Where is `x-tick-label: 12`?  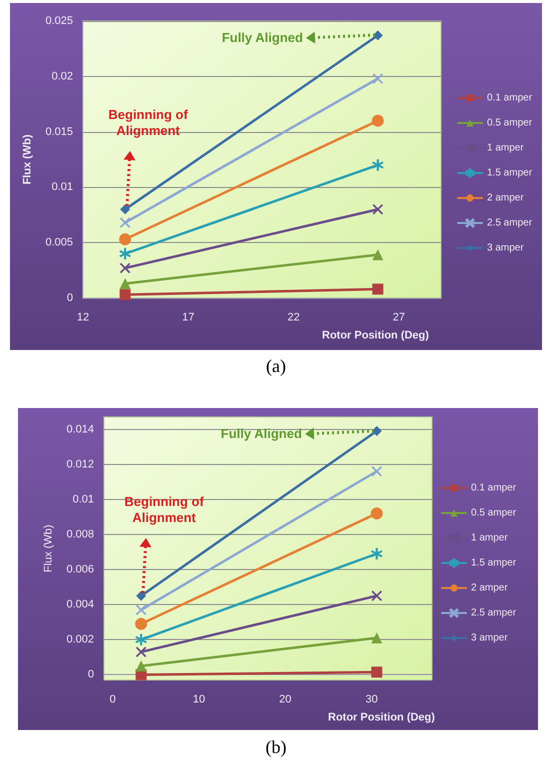 x-tick-label: 12 is located at coordinates (83, 318).